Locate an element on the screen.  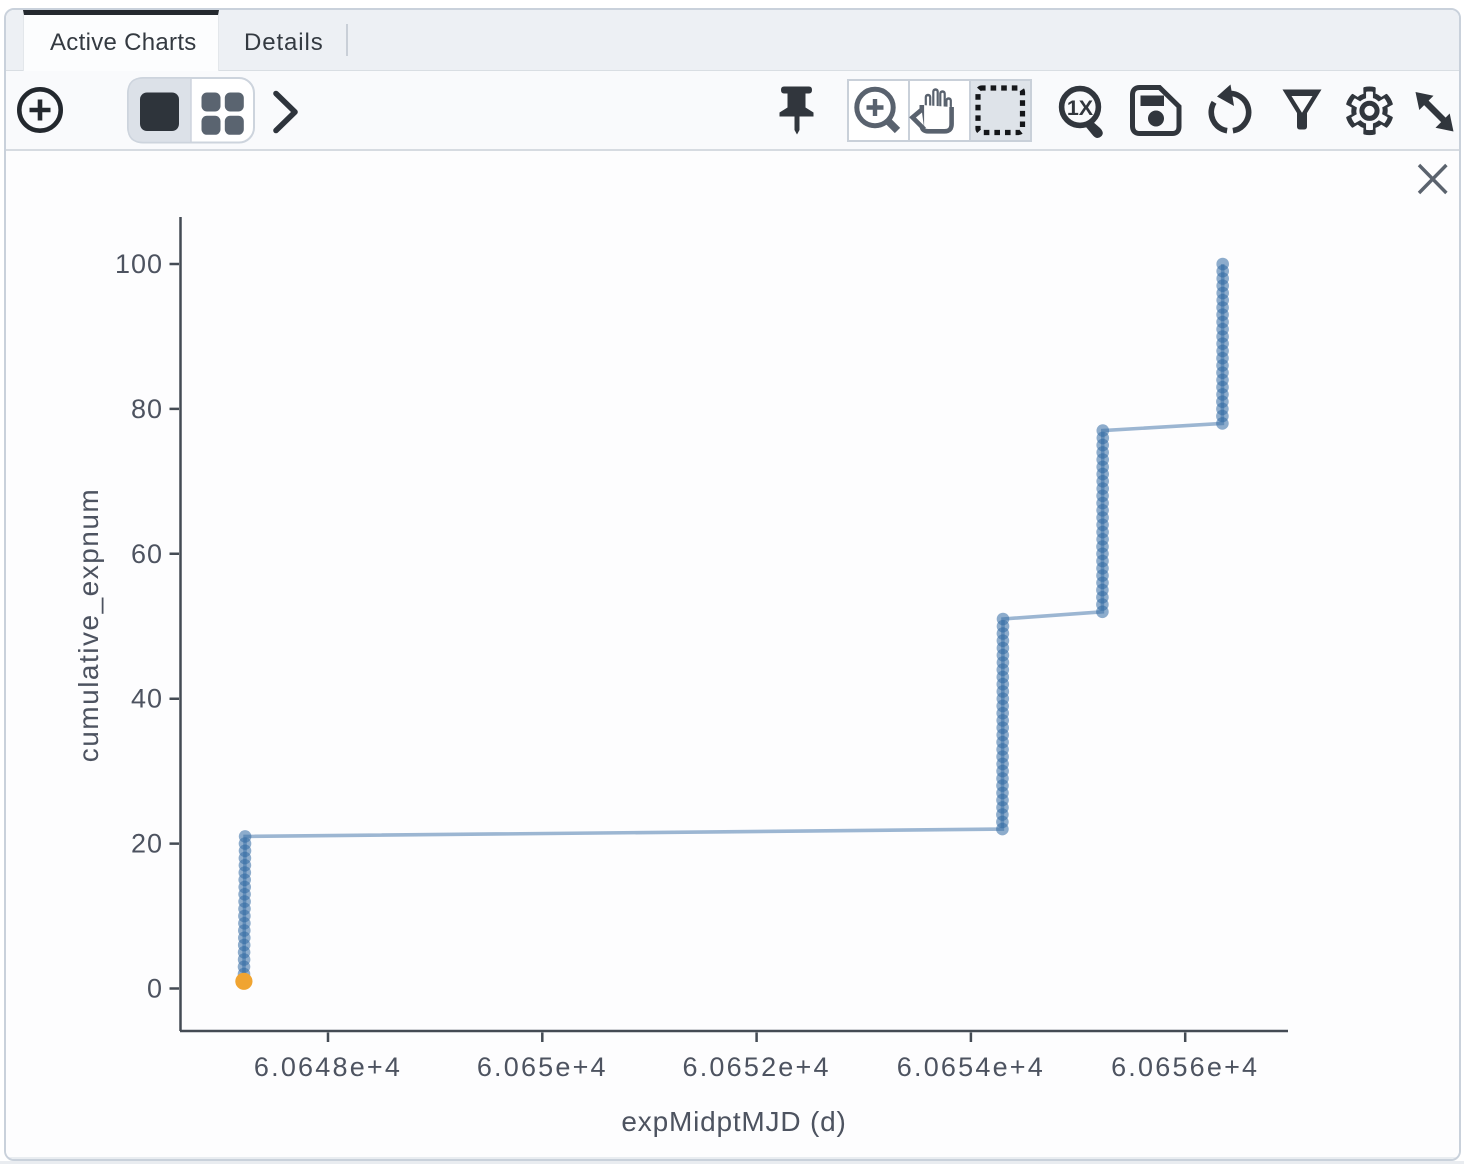
svg-text: 6.0652e+4 is located at coordinates (757, 1067).